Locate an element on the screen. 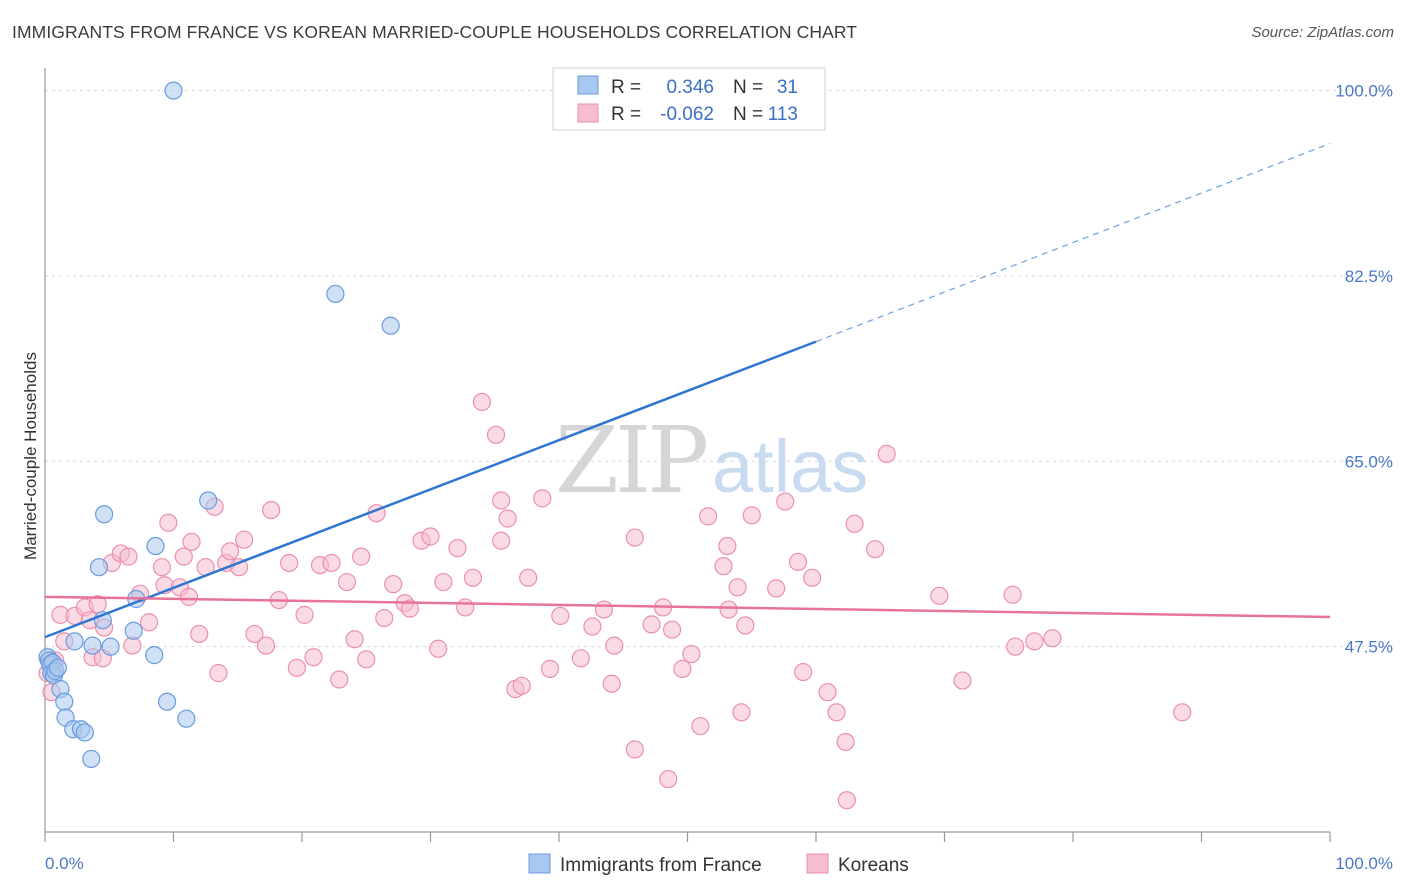  legend-n-label-1: N = is located at coordinates (748, 87).